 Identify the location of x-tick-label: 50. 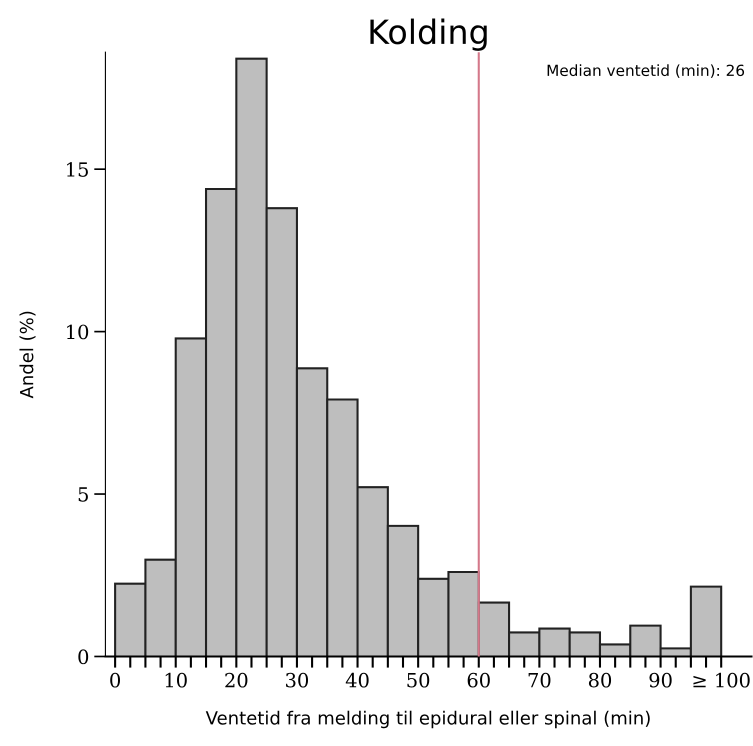
(418, 680).